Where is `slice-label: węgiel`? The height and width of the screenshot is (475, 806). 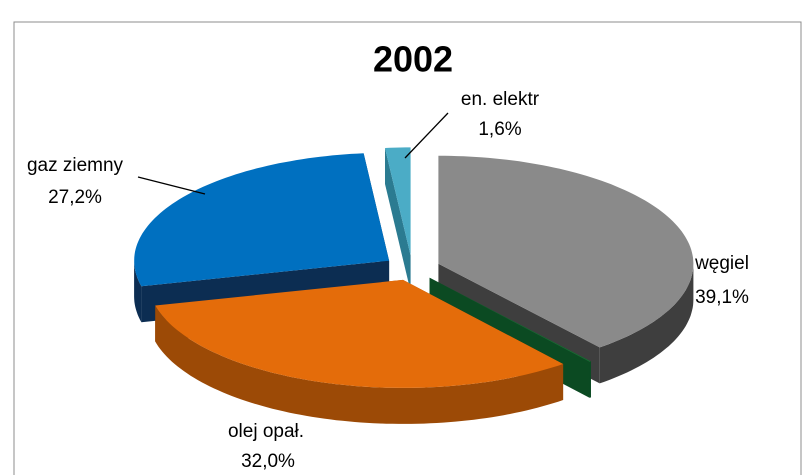
slice-label: węgiel is located at coordinates (721, 263).